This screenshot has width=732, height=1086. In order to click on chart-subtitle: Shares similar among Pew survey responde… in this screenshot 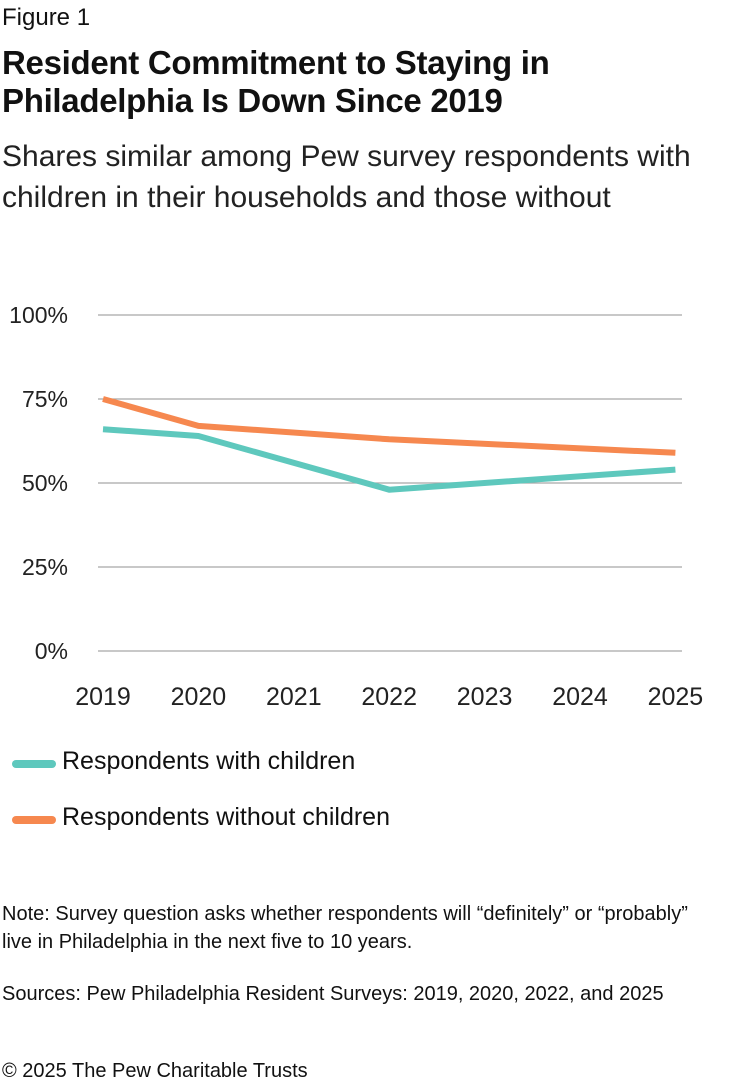, I will do `click(346, 177)`.